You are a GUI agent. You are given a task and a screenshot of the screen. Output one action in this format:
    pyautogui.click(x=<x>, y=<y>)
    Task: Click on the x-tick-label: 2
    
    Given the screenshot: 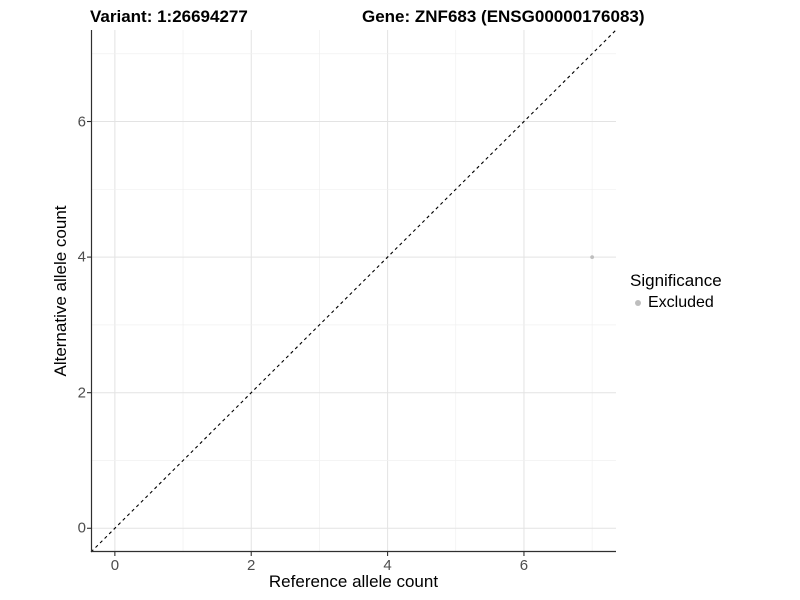 What is the action you would take?
    pyautogui.click(x=251, y=565)
    